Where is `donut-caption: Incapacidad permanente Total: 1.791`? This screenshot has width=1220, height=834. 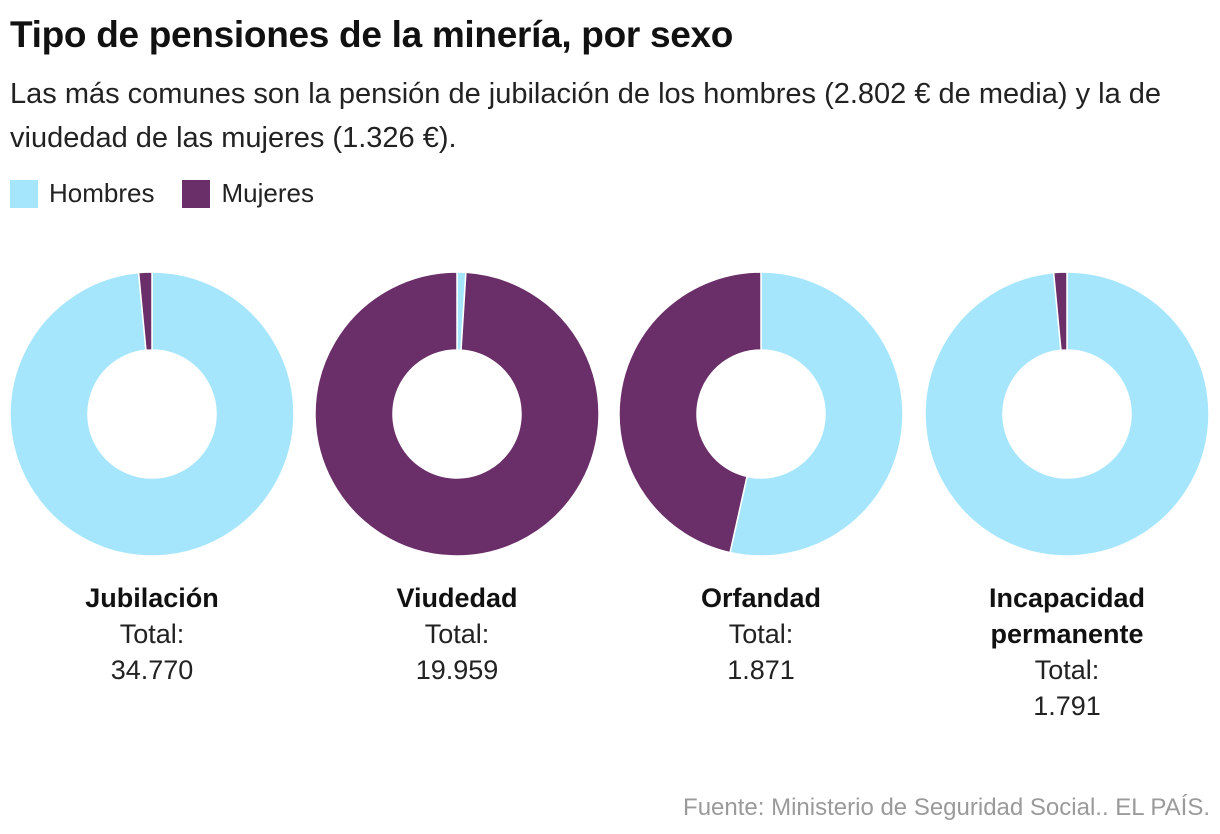
donut-caption: Incapacidad permanente Total: 1.791 is located at coordinates (1067, 652).